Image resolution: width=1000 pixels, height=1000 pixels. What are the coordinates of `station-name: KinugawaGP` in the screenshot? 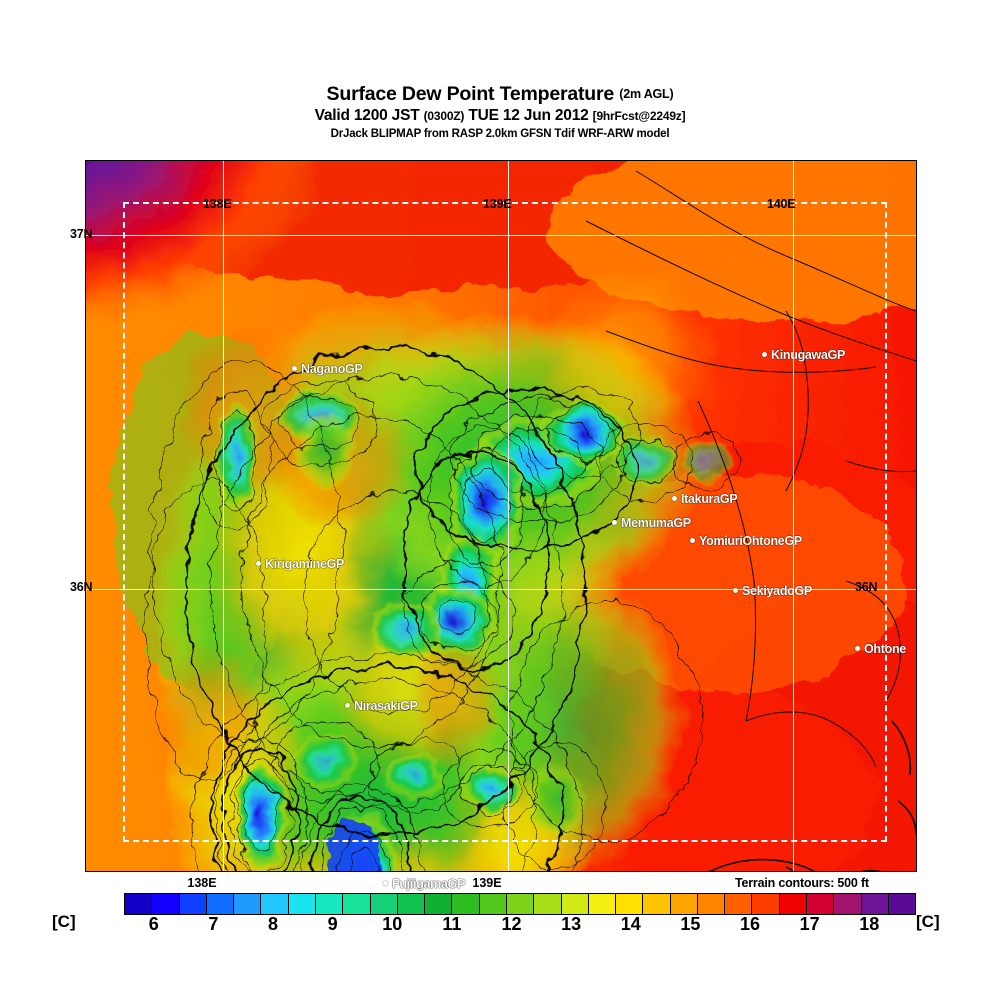 It's located at (808, 355).